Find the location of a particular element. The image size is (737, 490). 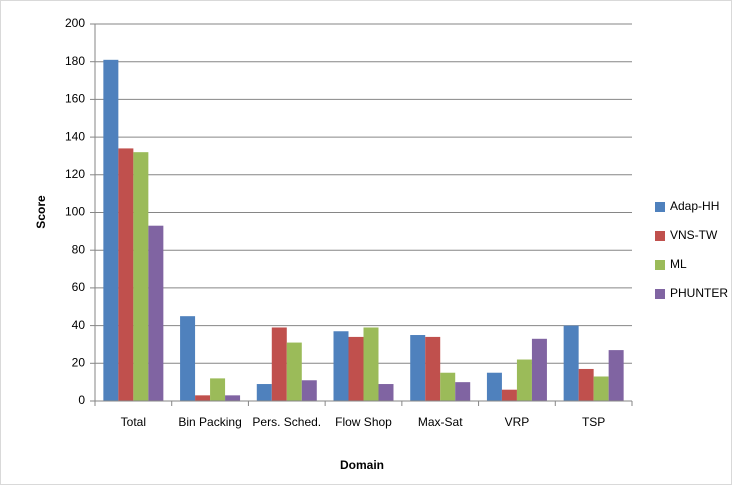

legend-label: VNS-TW is located at coordinates (694, 235).